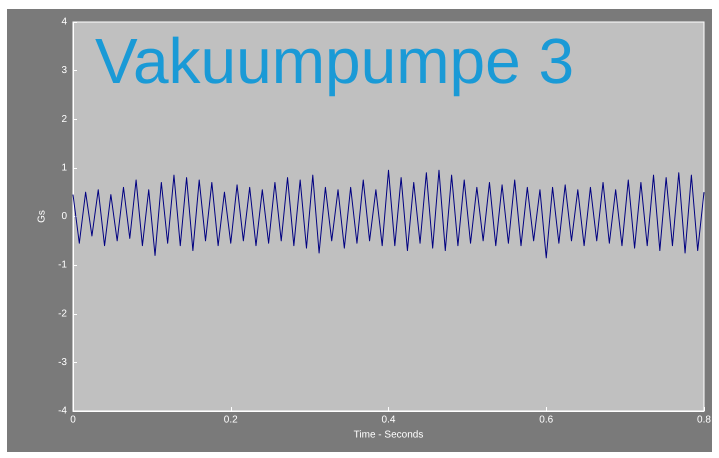 The height and width of the screenshot is (458, 719). Describe the element at coordinates (63, 411) in the screenshot. I see `y-tick-label: -4` at that location.